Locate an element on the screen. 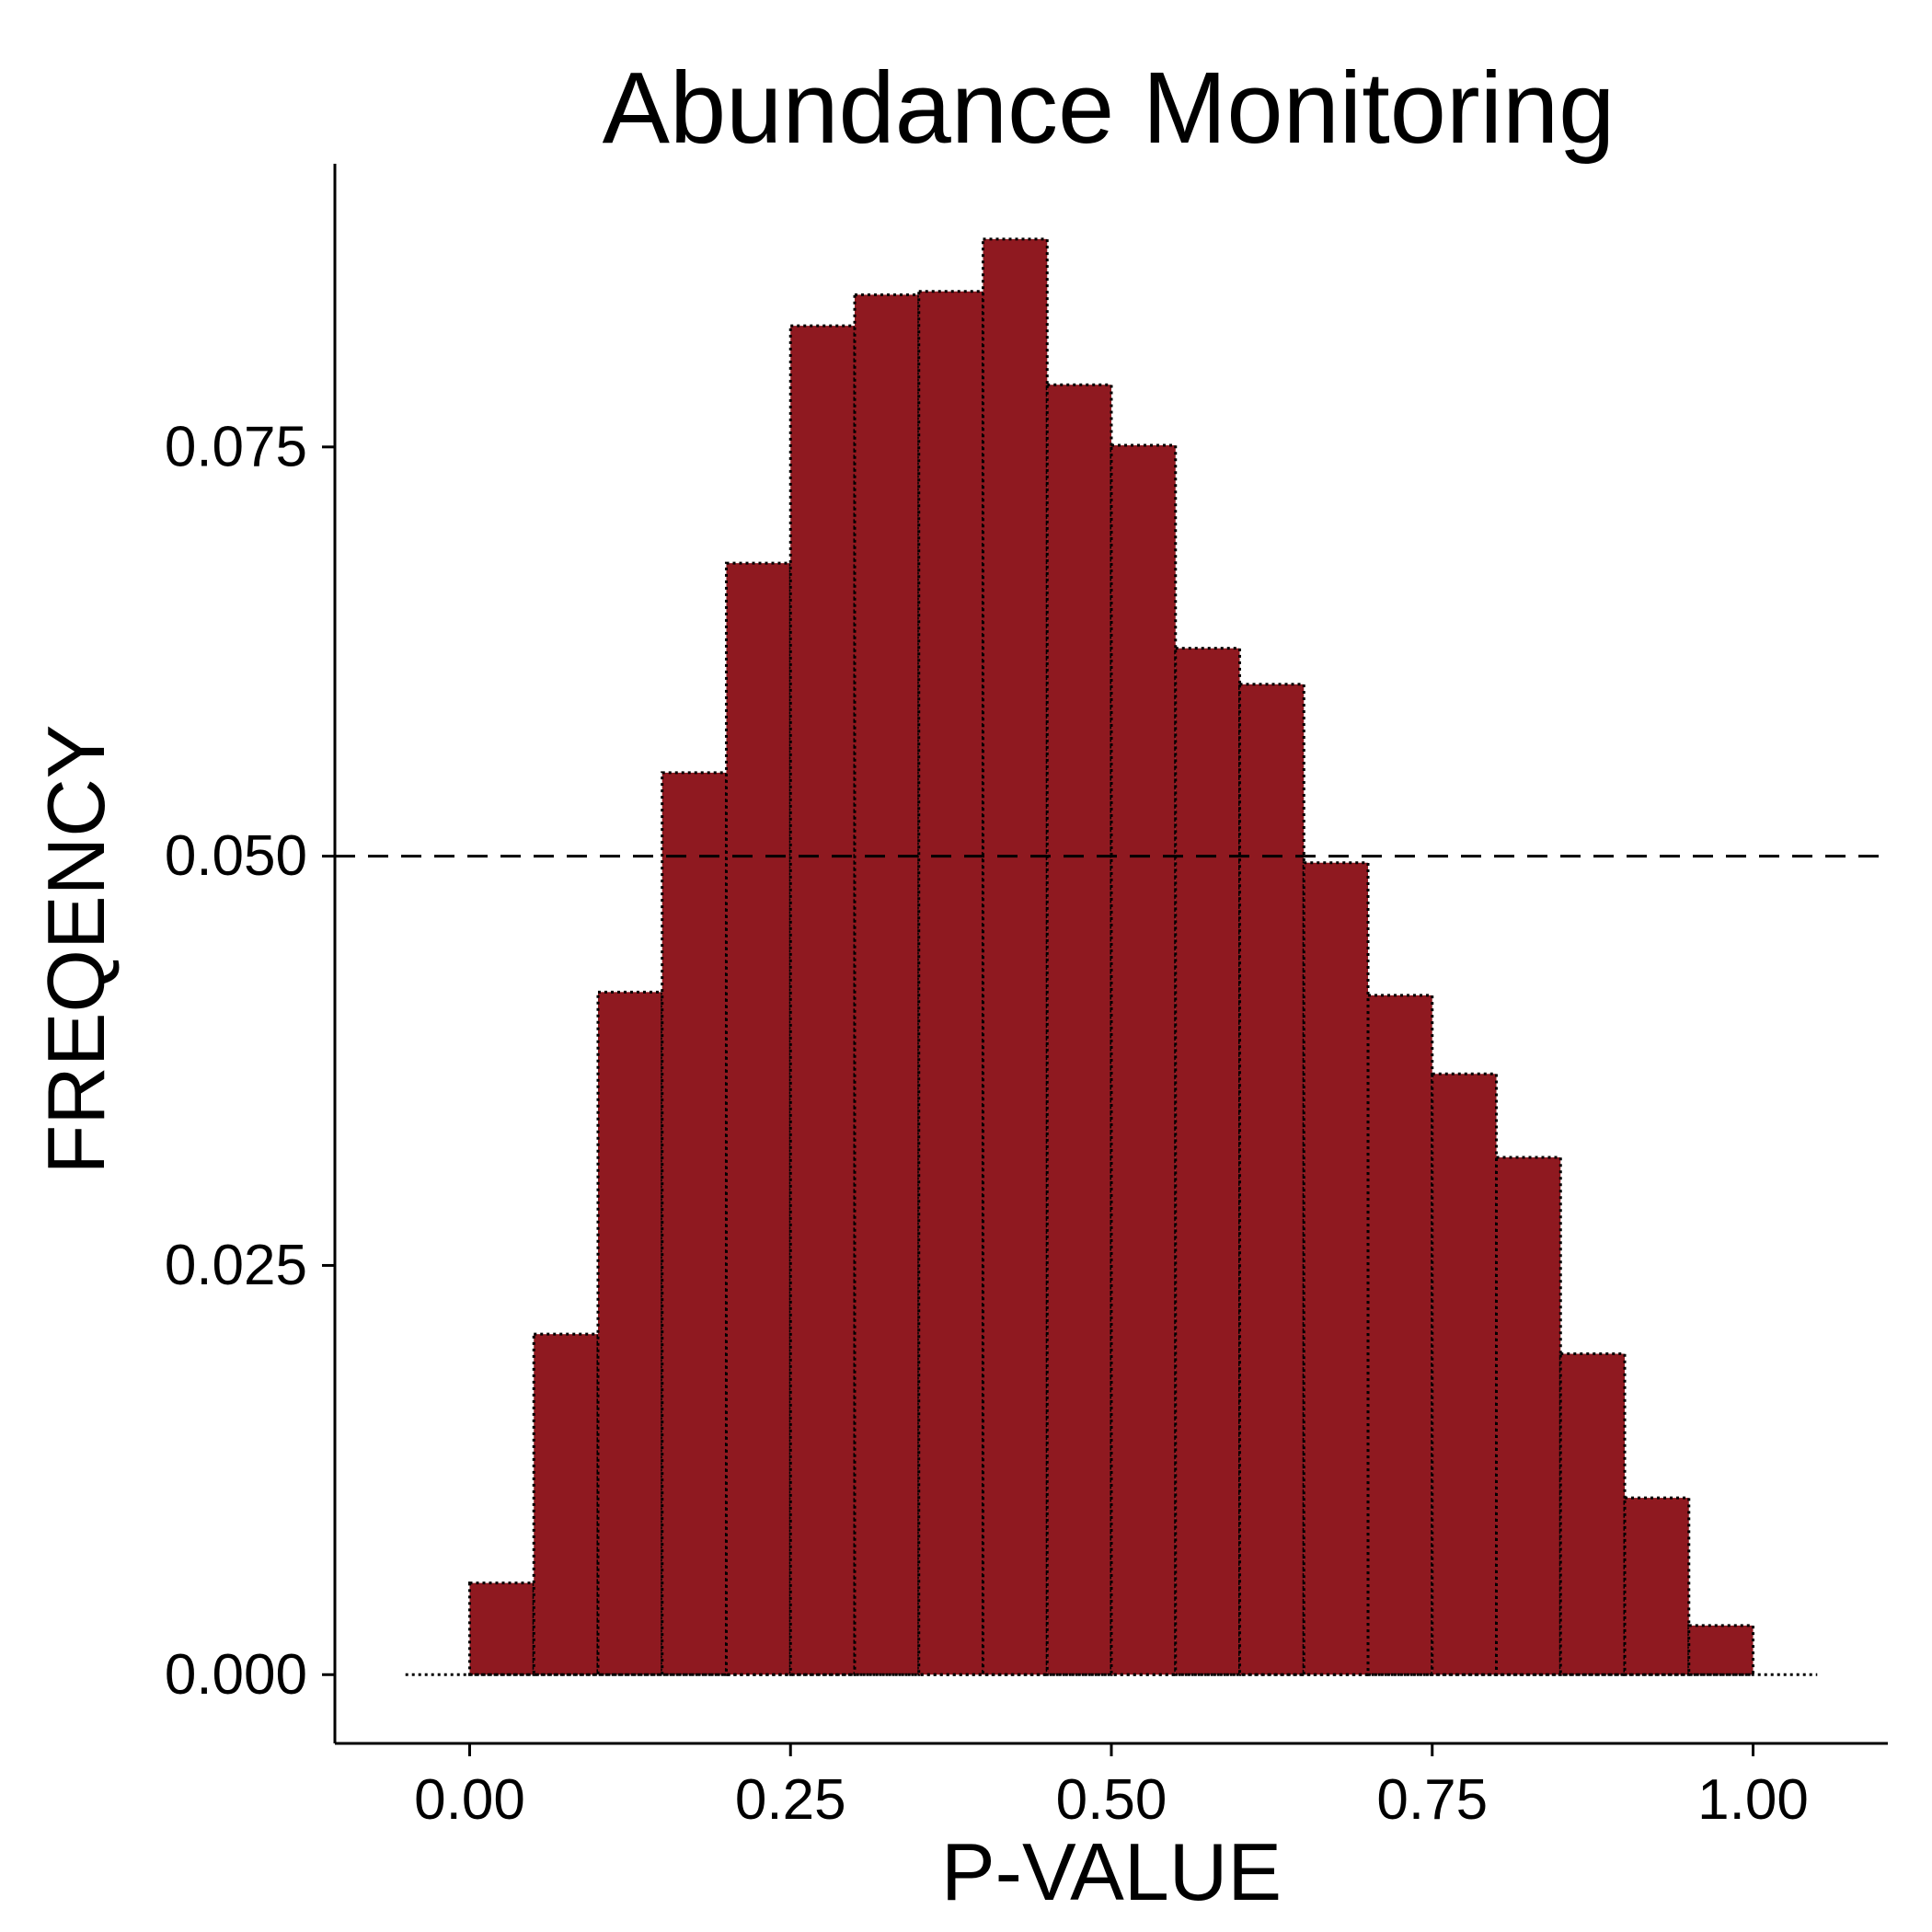  x-tick-label: 1.00 is located at coordinates (1753, 1800).